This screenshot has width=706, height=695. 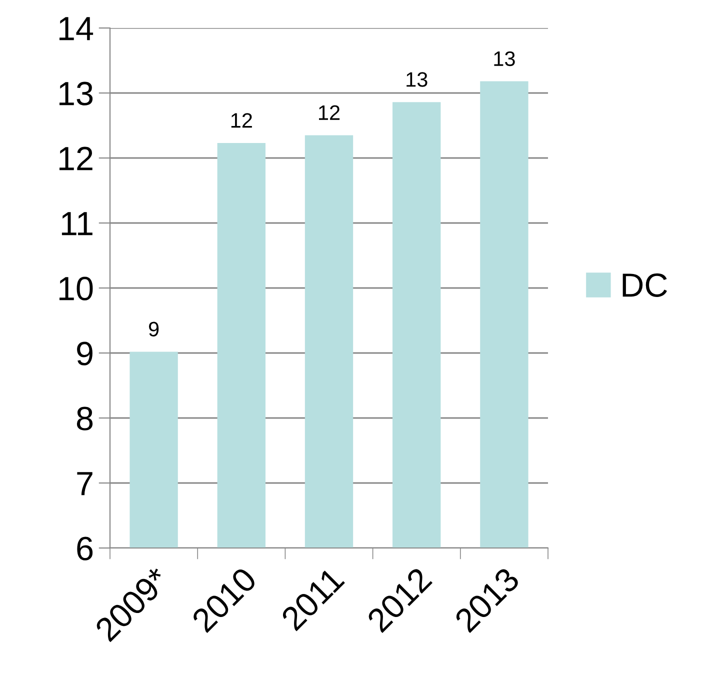 What do you see at coordinates (84, 354) in the screenshot?
I see `y-tick-label: 9` at bounding box center [84, 354].